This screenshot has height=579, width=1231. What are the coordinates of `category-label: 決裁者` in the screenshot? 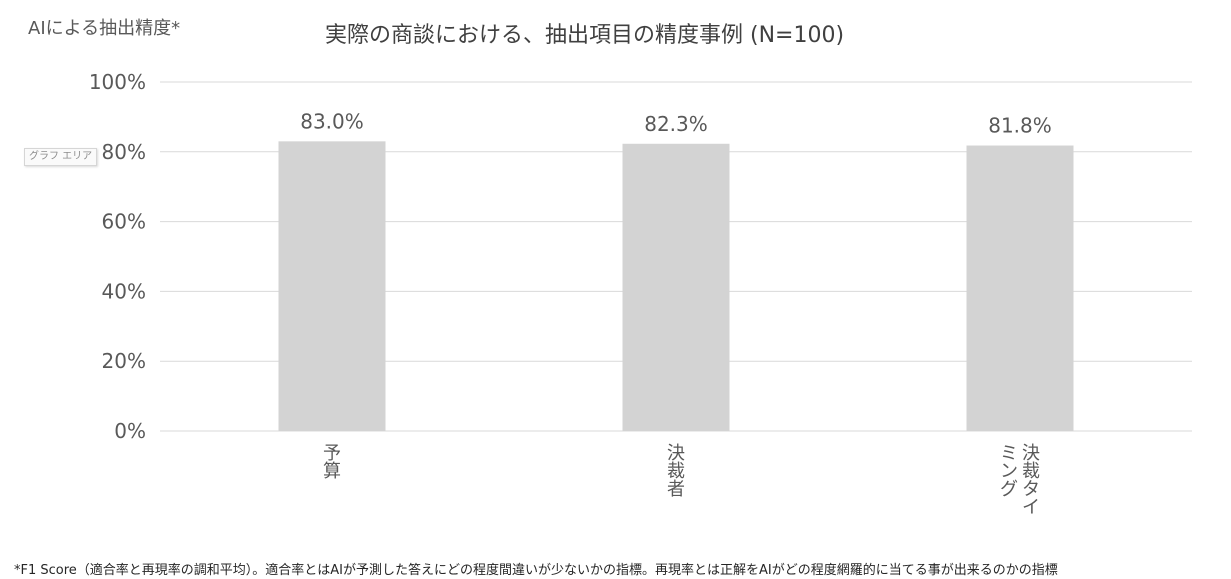 It's located at (676, 471).